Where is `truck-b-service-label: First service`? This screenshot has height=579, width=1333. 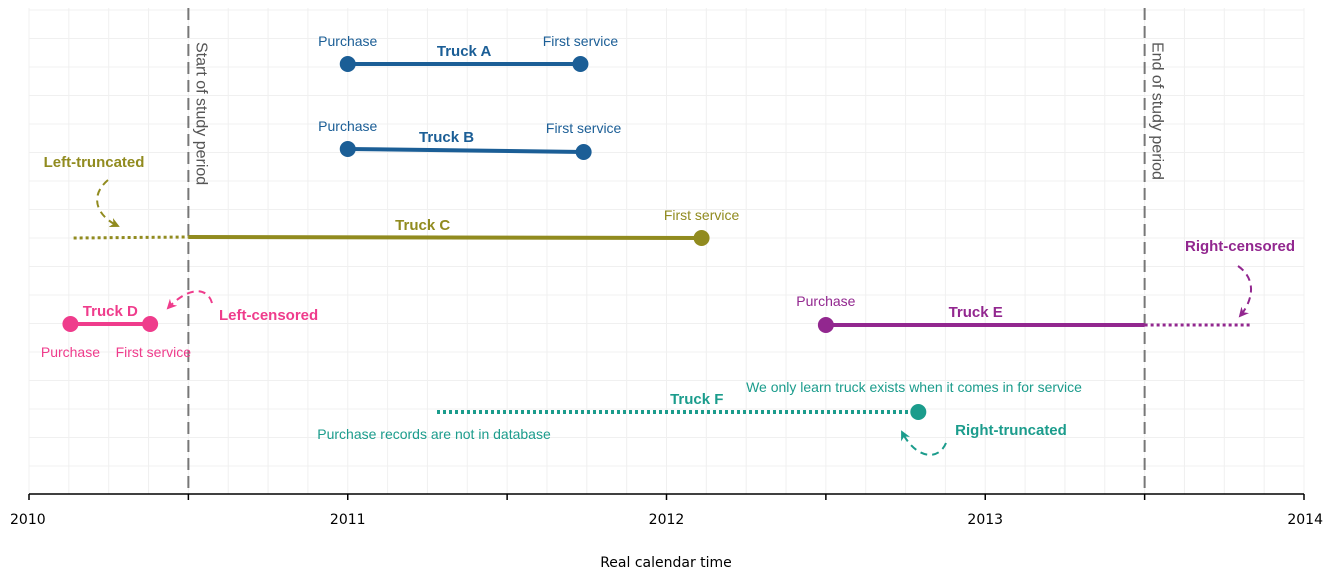
truck-b-service-label: First service is located at coordinates (584, 128).